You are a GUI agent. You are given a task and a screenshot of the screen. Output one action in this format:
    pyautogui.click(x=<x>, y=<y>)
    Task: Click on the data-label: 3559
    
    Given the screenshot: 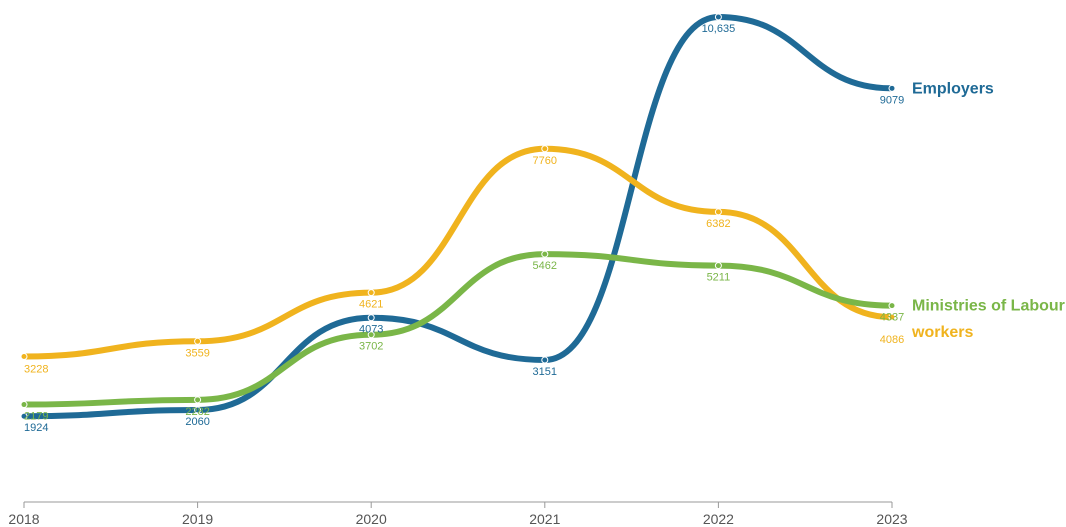 What is the action you would take?
    pyautogui.click(x=197, y=353)
    